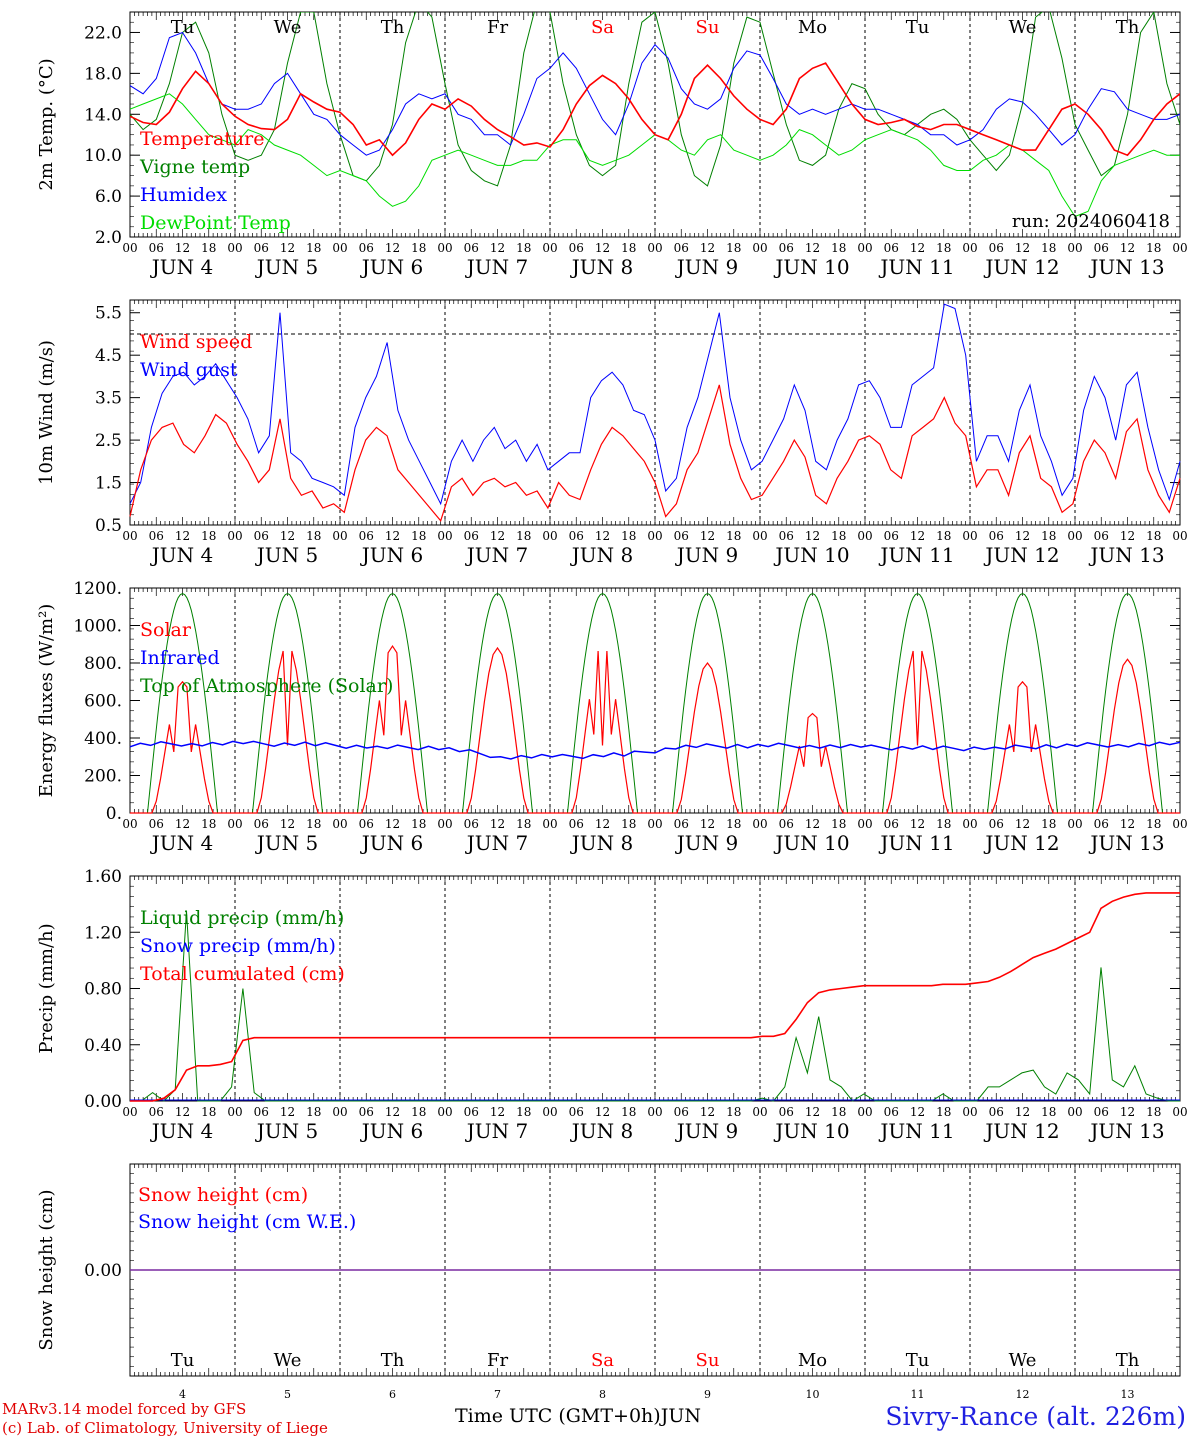 This screenshot has width=1194, height=1440. I want to click on day-label: JUN 6, so click(391, 843).